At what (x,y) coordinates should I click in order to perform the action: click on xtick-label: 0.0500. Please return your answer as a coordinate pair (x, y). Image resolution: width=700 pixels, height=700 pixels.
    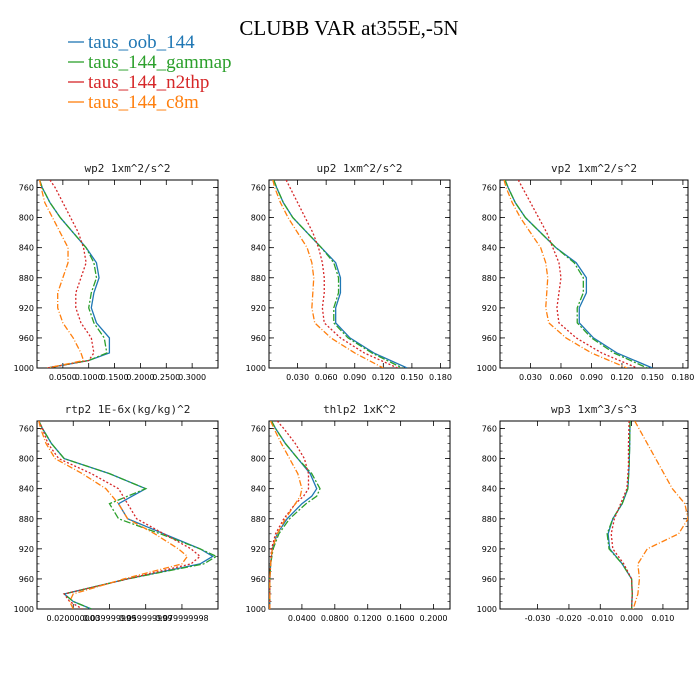
    Looking at the image, I should click on (63, 377).